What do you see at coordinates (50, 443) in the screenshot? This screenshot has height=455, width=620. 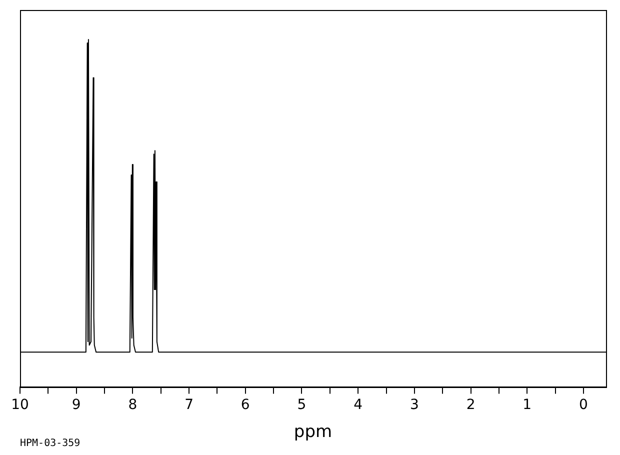 I see `text: HPM-03-359` at bounding box center [50, 443].